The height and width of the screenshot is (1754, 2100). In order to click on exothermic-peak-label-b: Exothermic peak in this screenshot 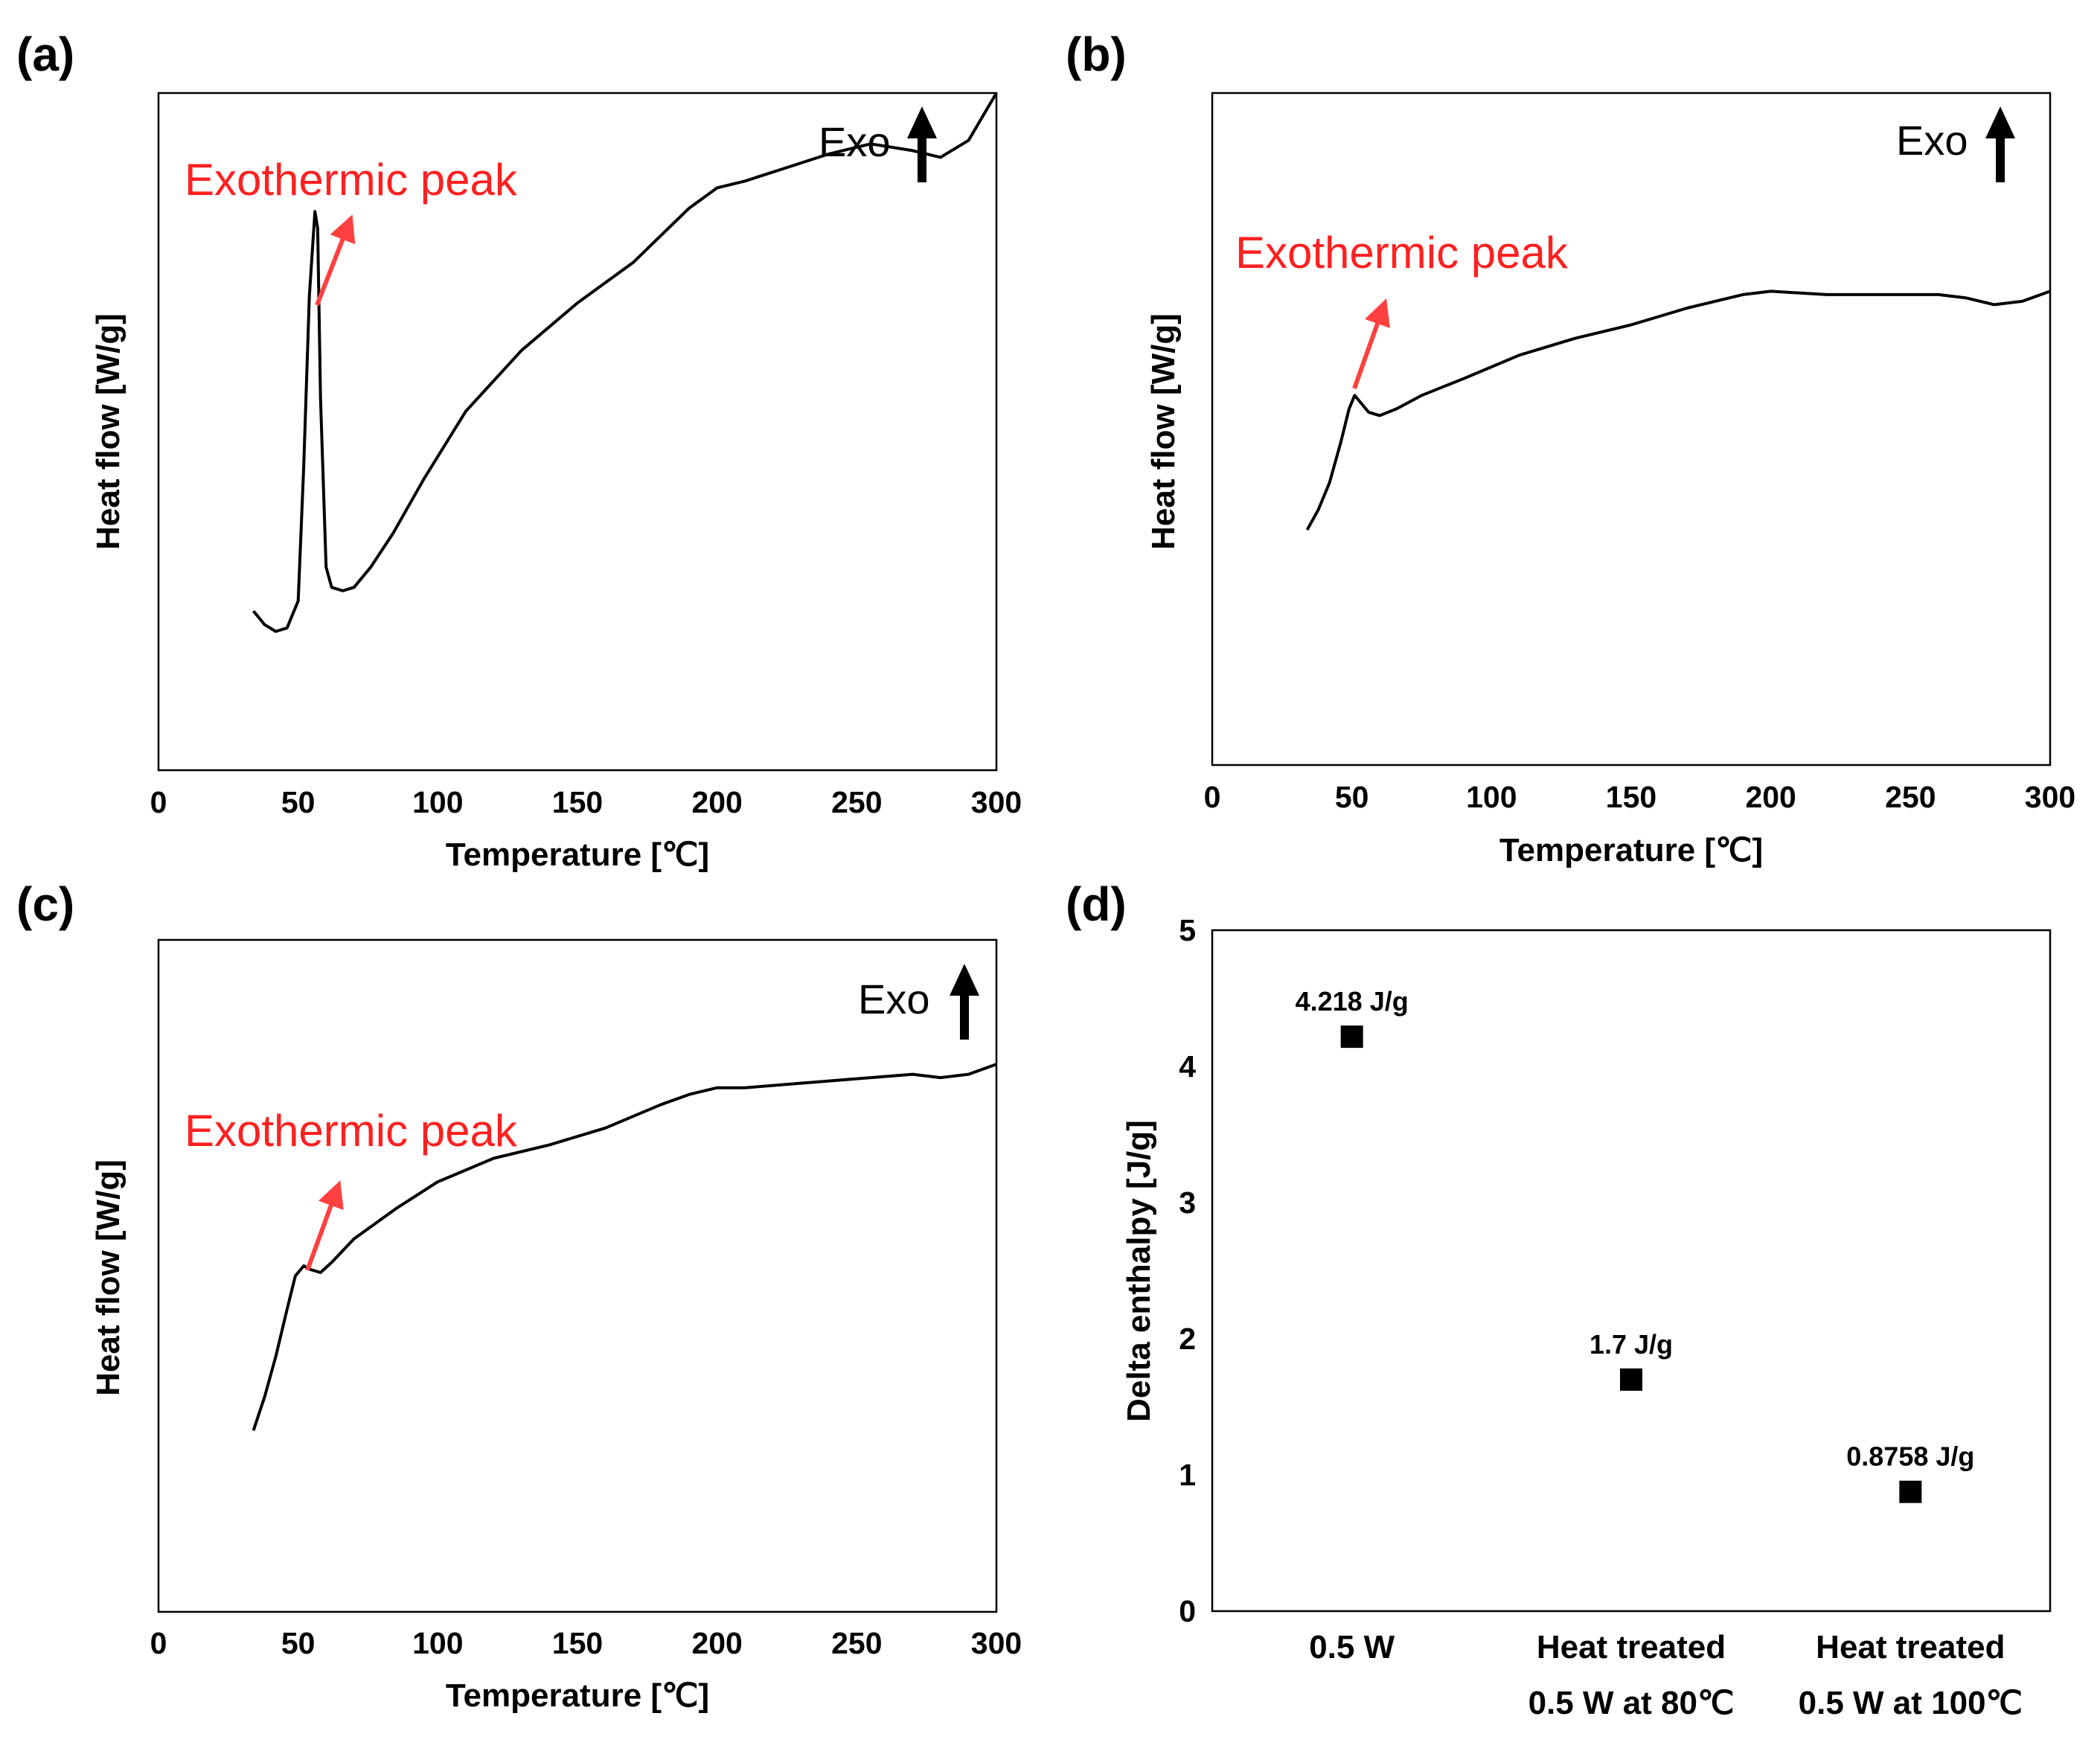, I will do `click(1402, 253)`.